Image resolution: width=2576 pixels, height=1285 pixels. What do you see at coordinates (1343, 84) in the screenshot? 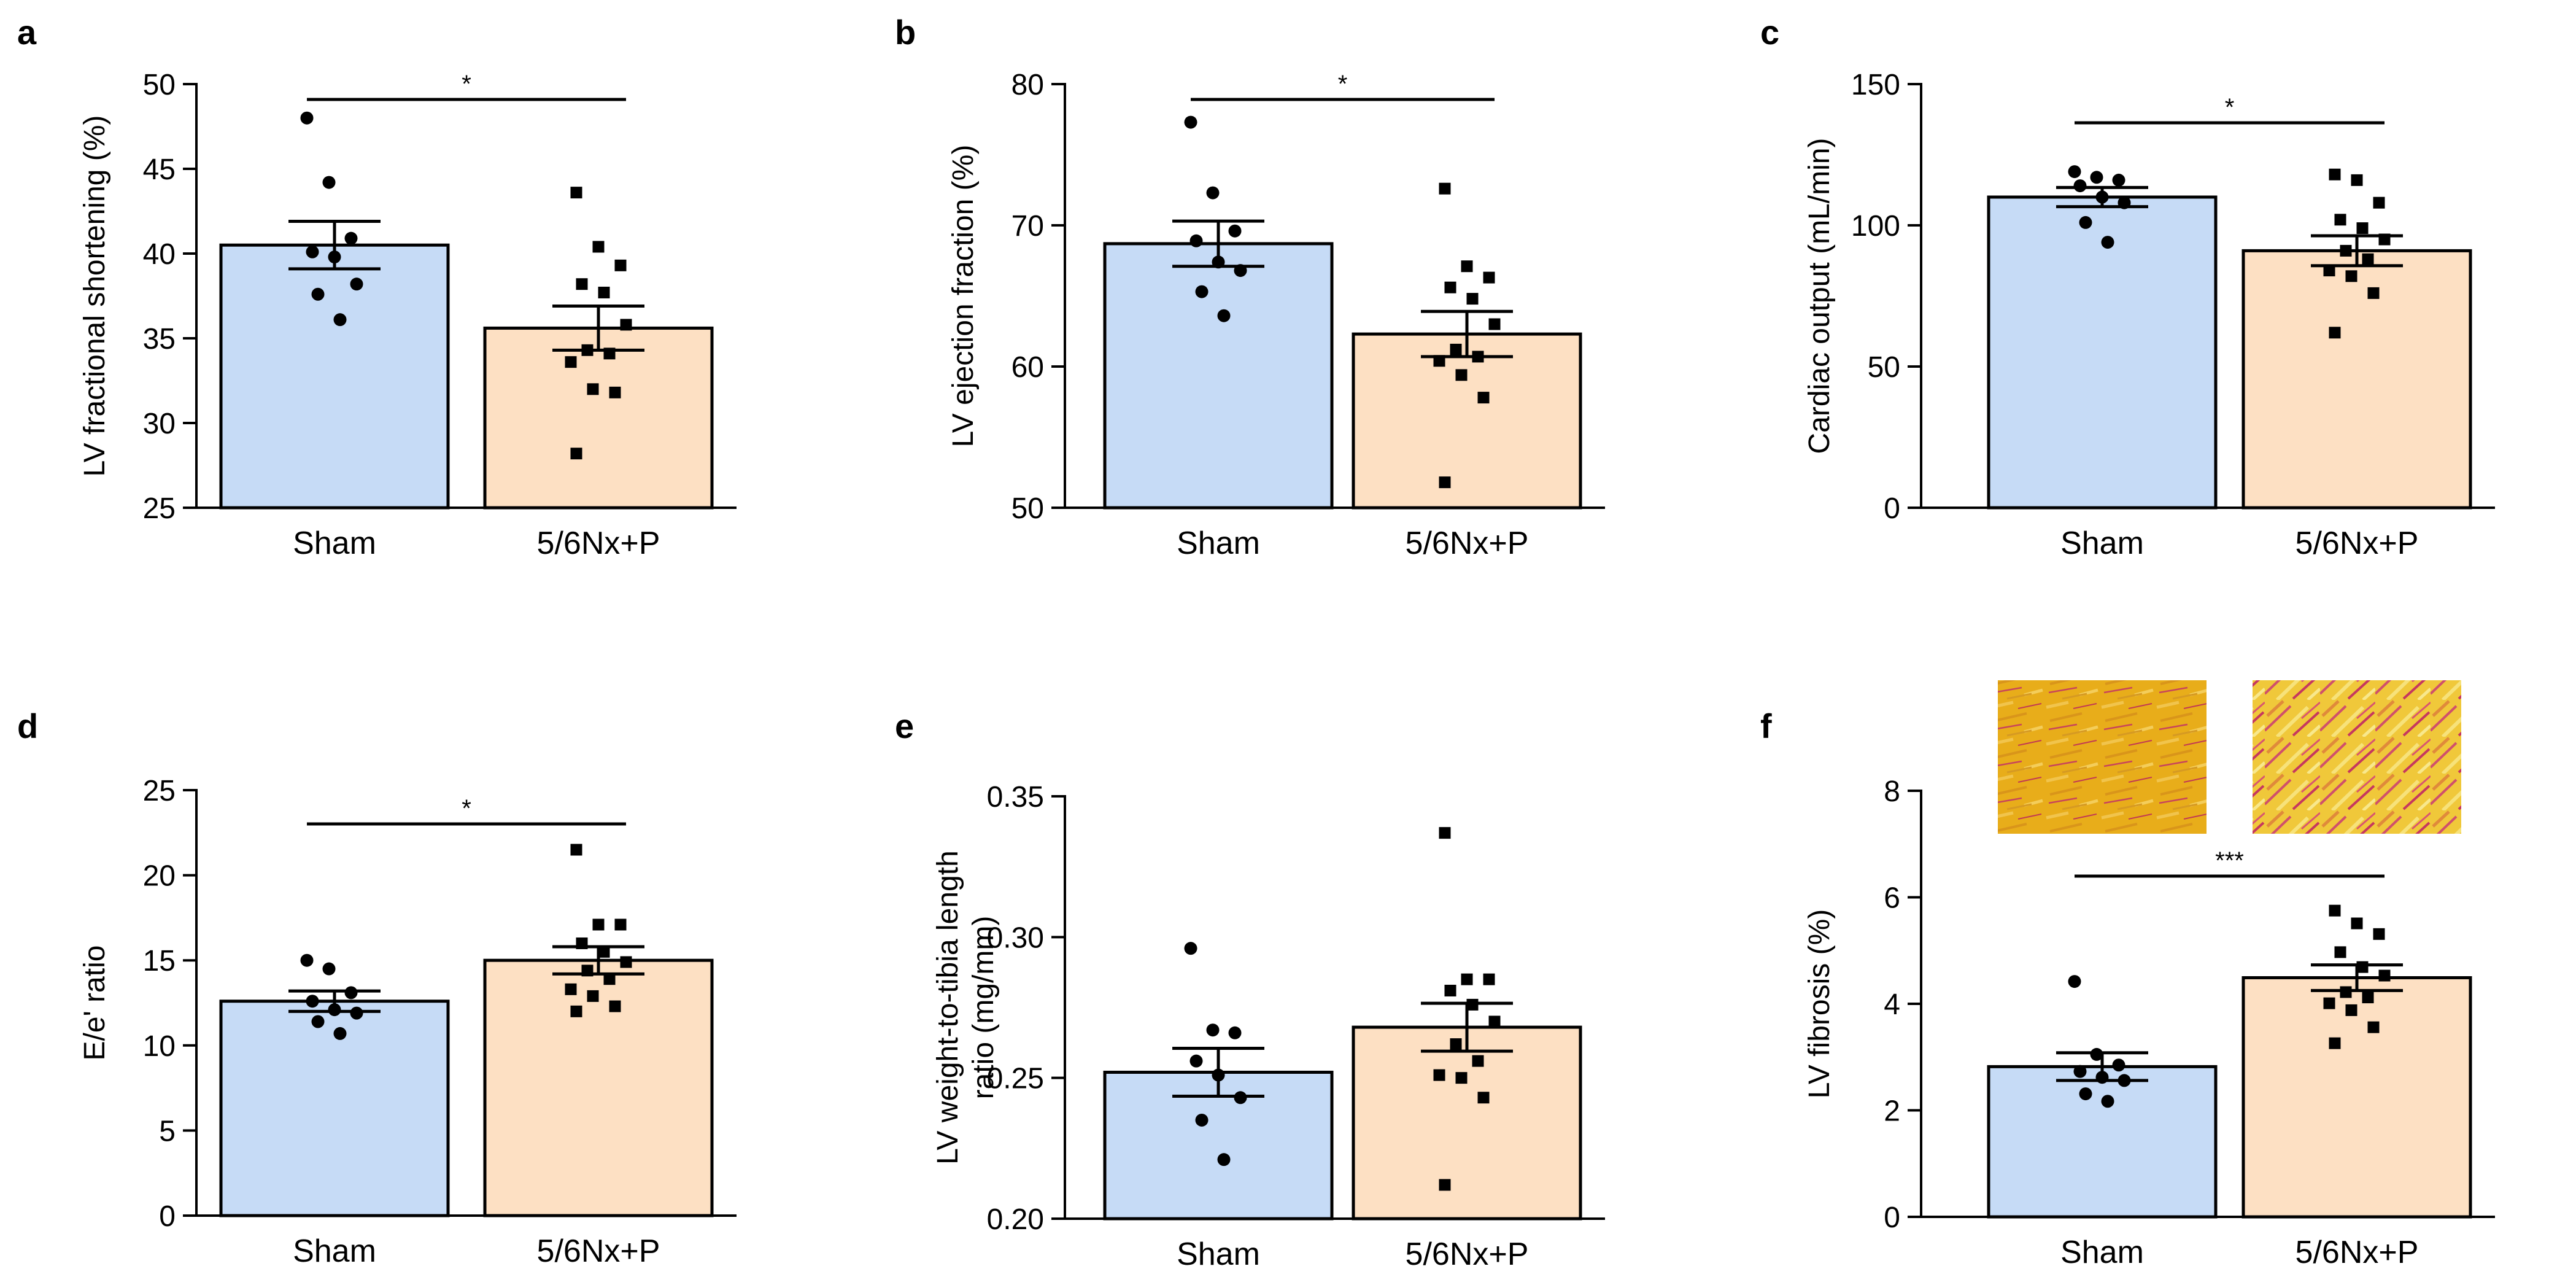
I see `significance-marker: *` at bounding box center [1343, 84].